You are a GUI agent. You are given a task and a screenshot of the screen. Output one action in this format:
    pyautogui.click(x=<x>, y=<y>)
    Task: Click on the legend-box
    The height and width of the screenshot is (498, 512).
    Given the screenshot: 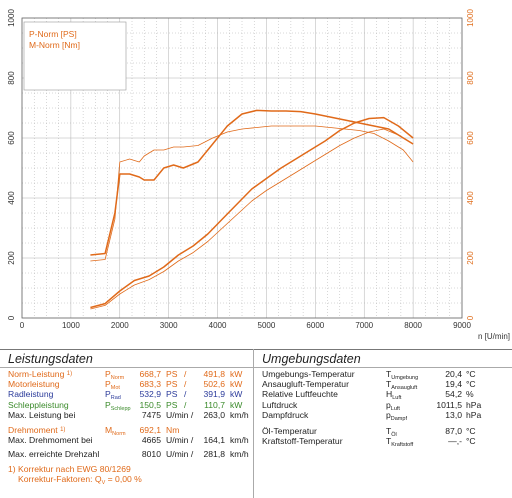 What is the action you would take?
    pyautogui.click(x=75, y=56)
    